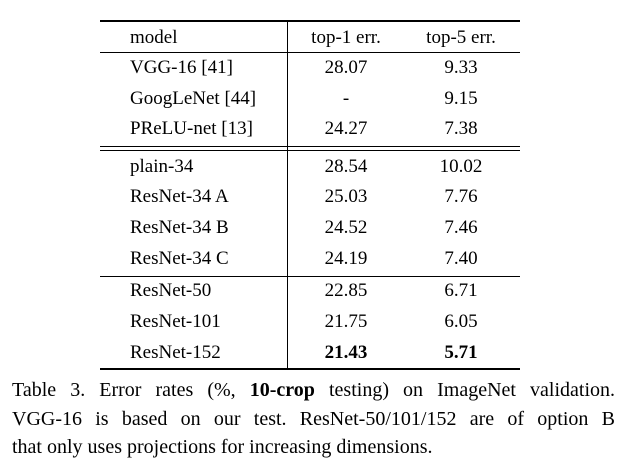  I want to click on caption-bold: 10-crop, so click(282, 390).